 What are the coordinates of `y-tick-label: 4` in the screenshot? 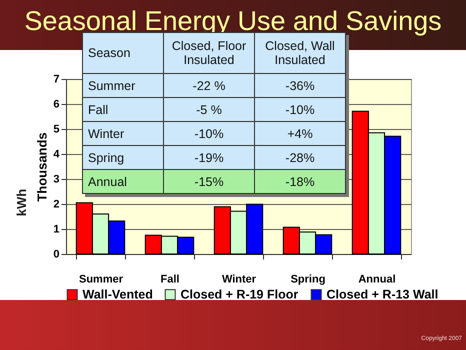 It's located at (56, 154).